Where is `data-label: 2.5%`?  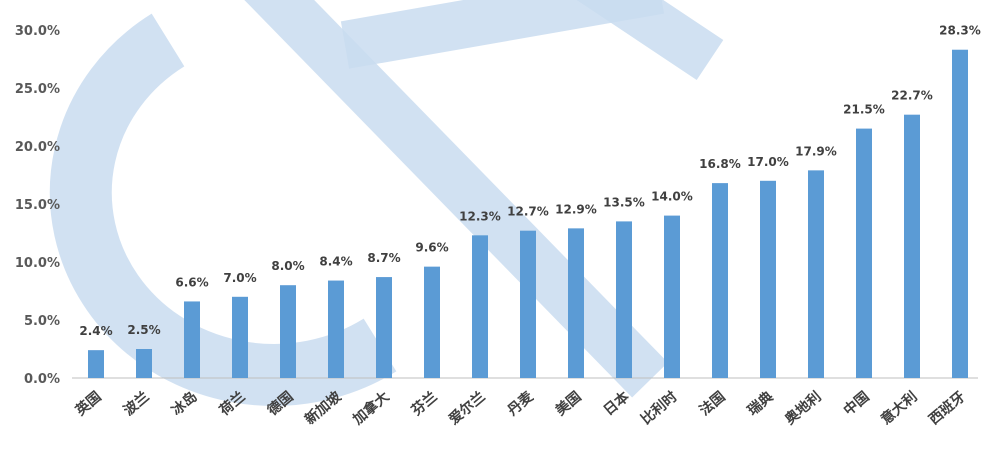
data-label: 2.5% is located at coordinates (143, 330).